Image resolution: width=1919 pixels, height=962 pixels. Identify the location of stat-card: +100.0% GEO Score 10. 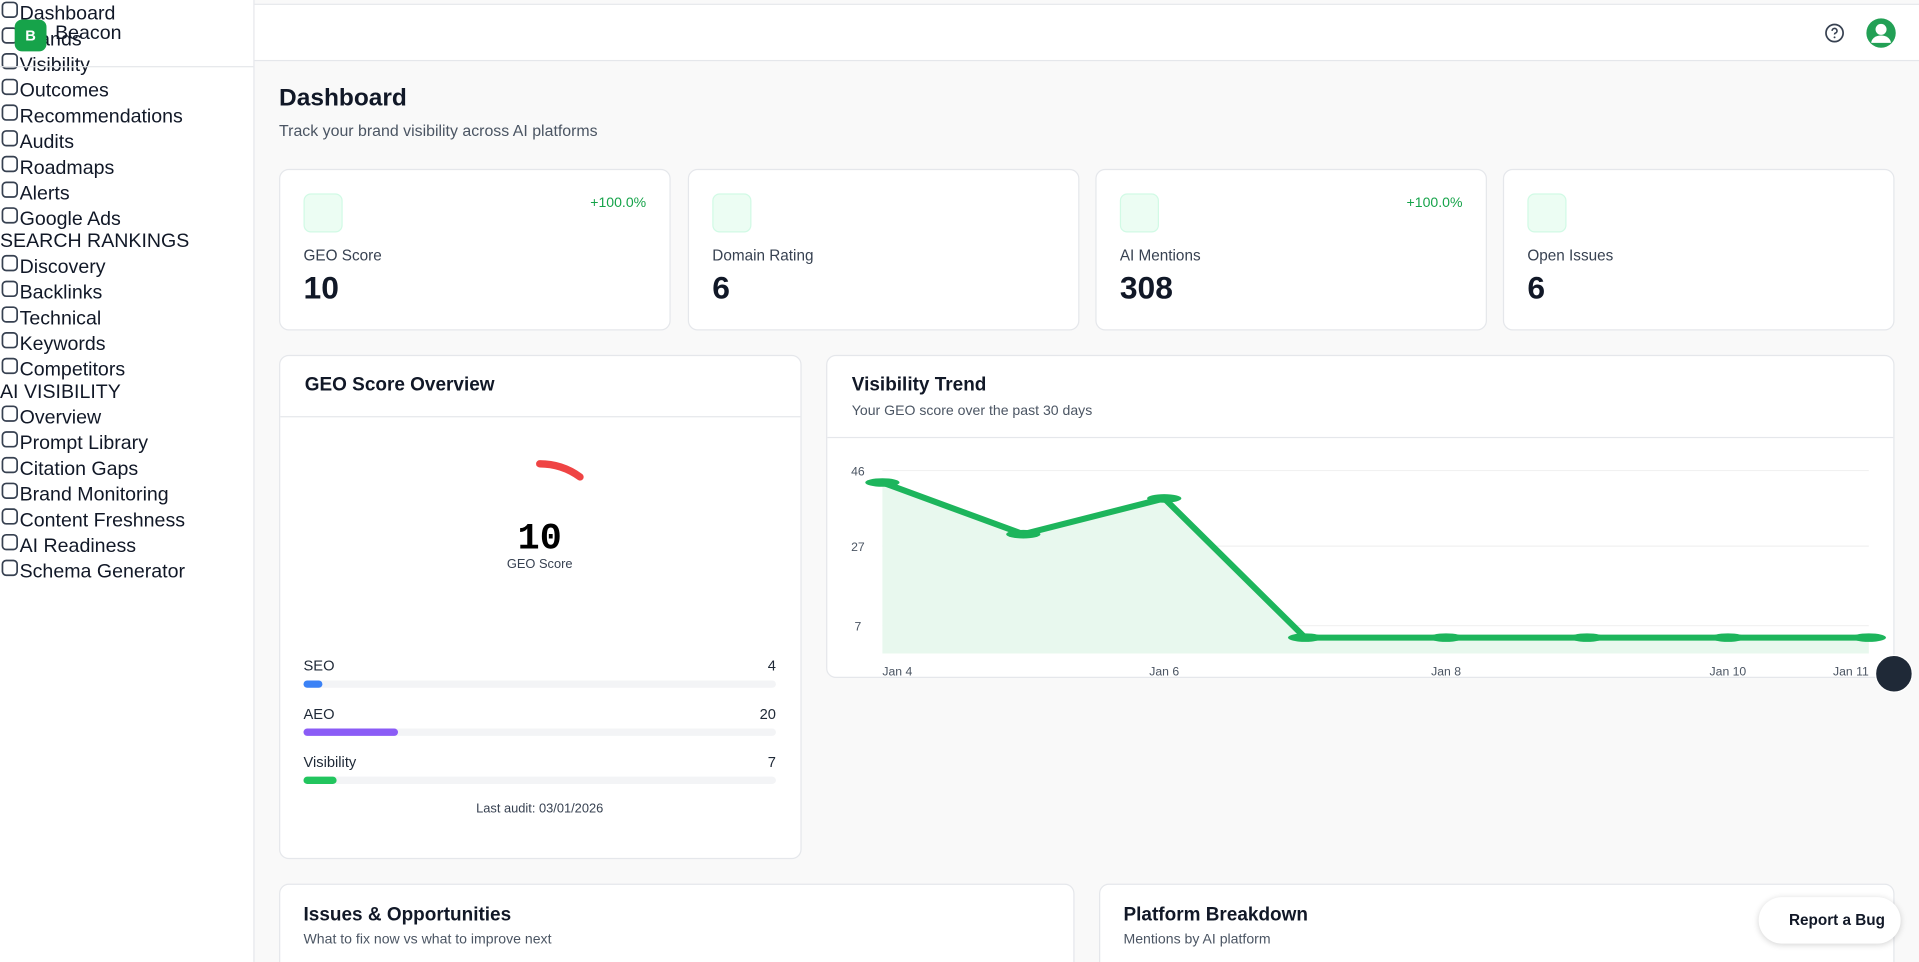
(475, 249).